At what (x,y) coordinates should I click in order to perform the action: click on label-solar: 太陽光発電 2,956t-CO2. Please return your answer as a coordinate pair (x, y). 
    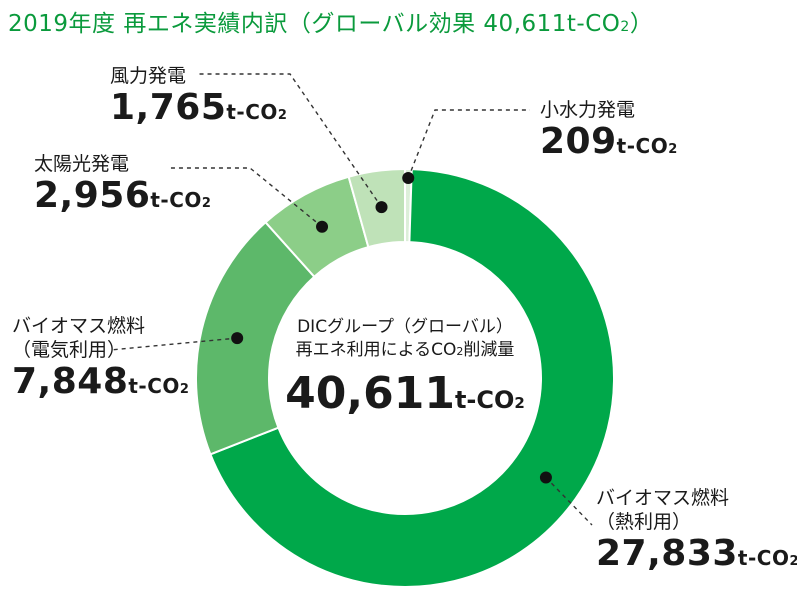
    Looking at the image, I should click on (122, 188).